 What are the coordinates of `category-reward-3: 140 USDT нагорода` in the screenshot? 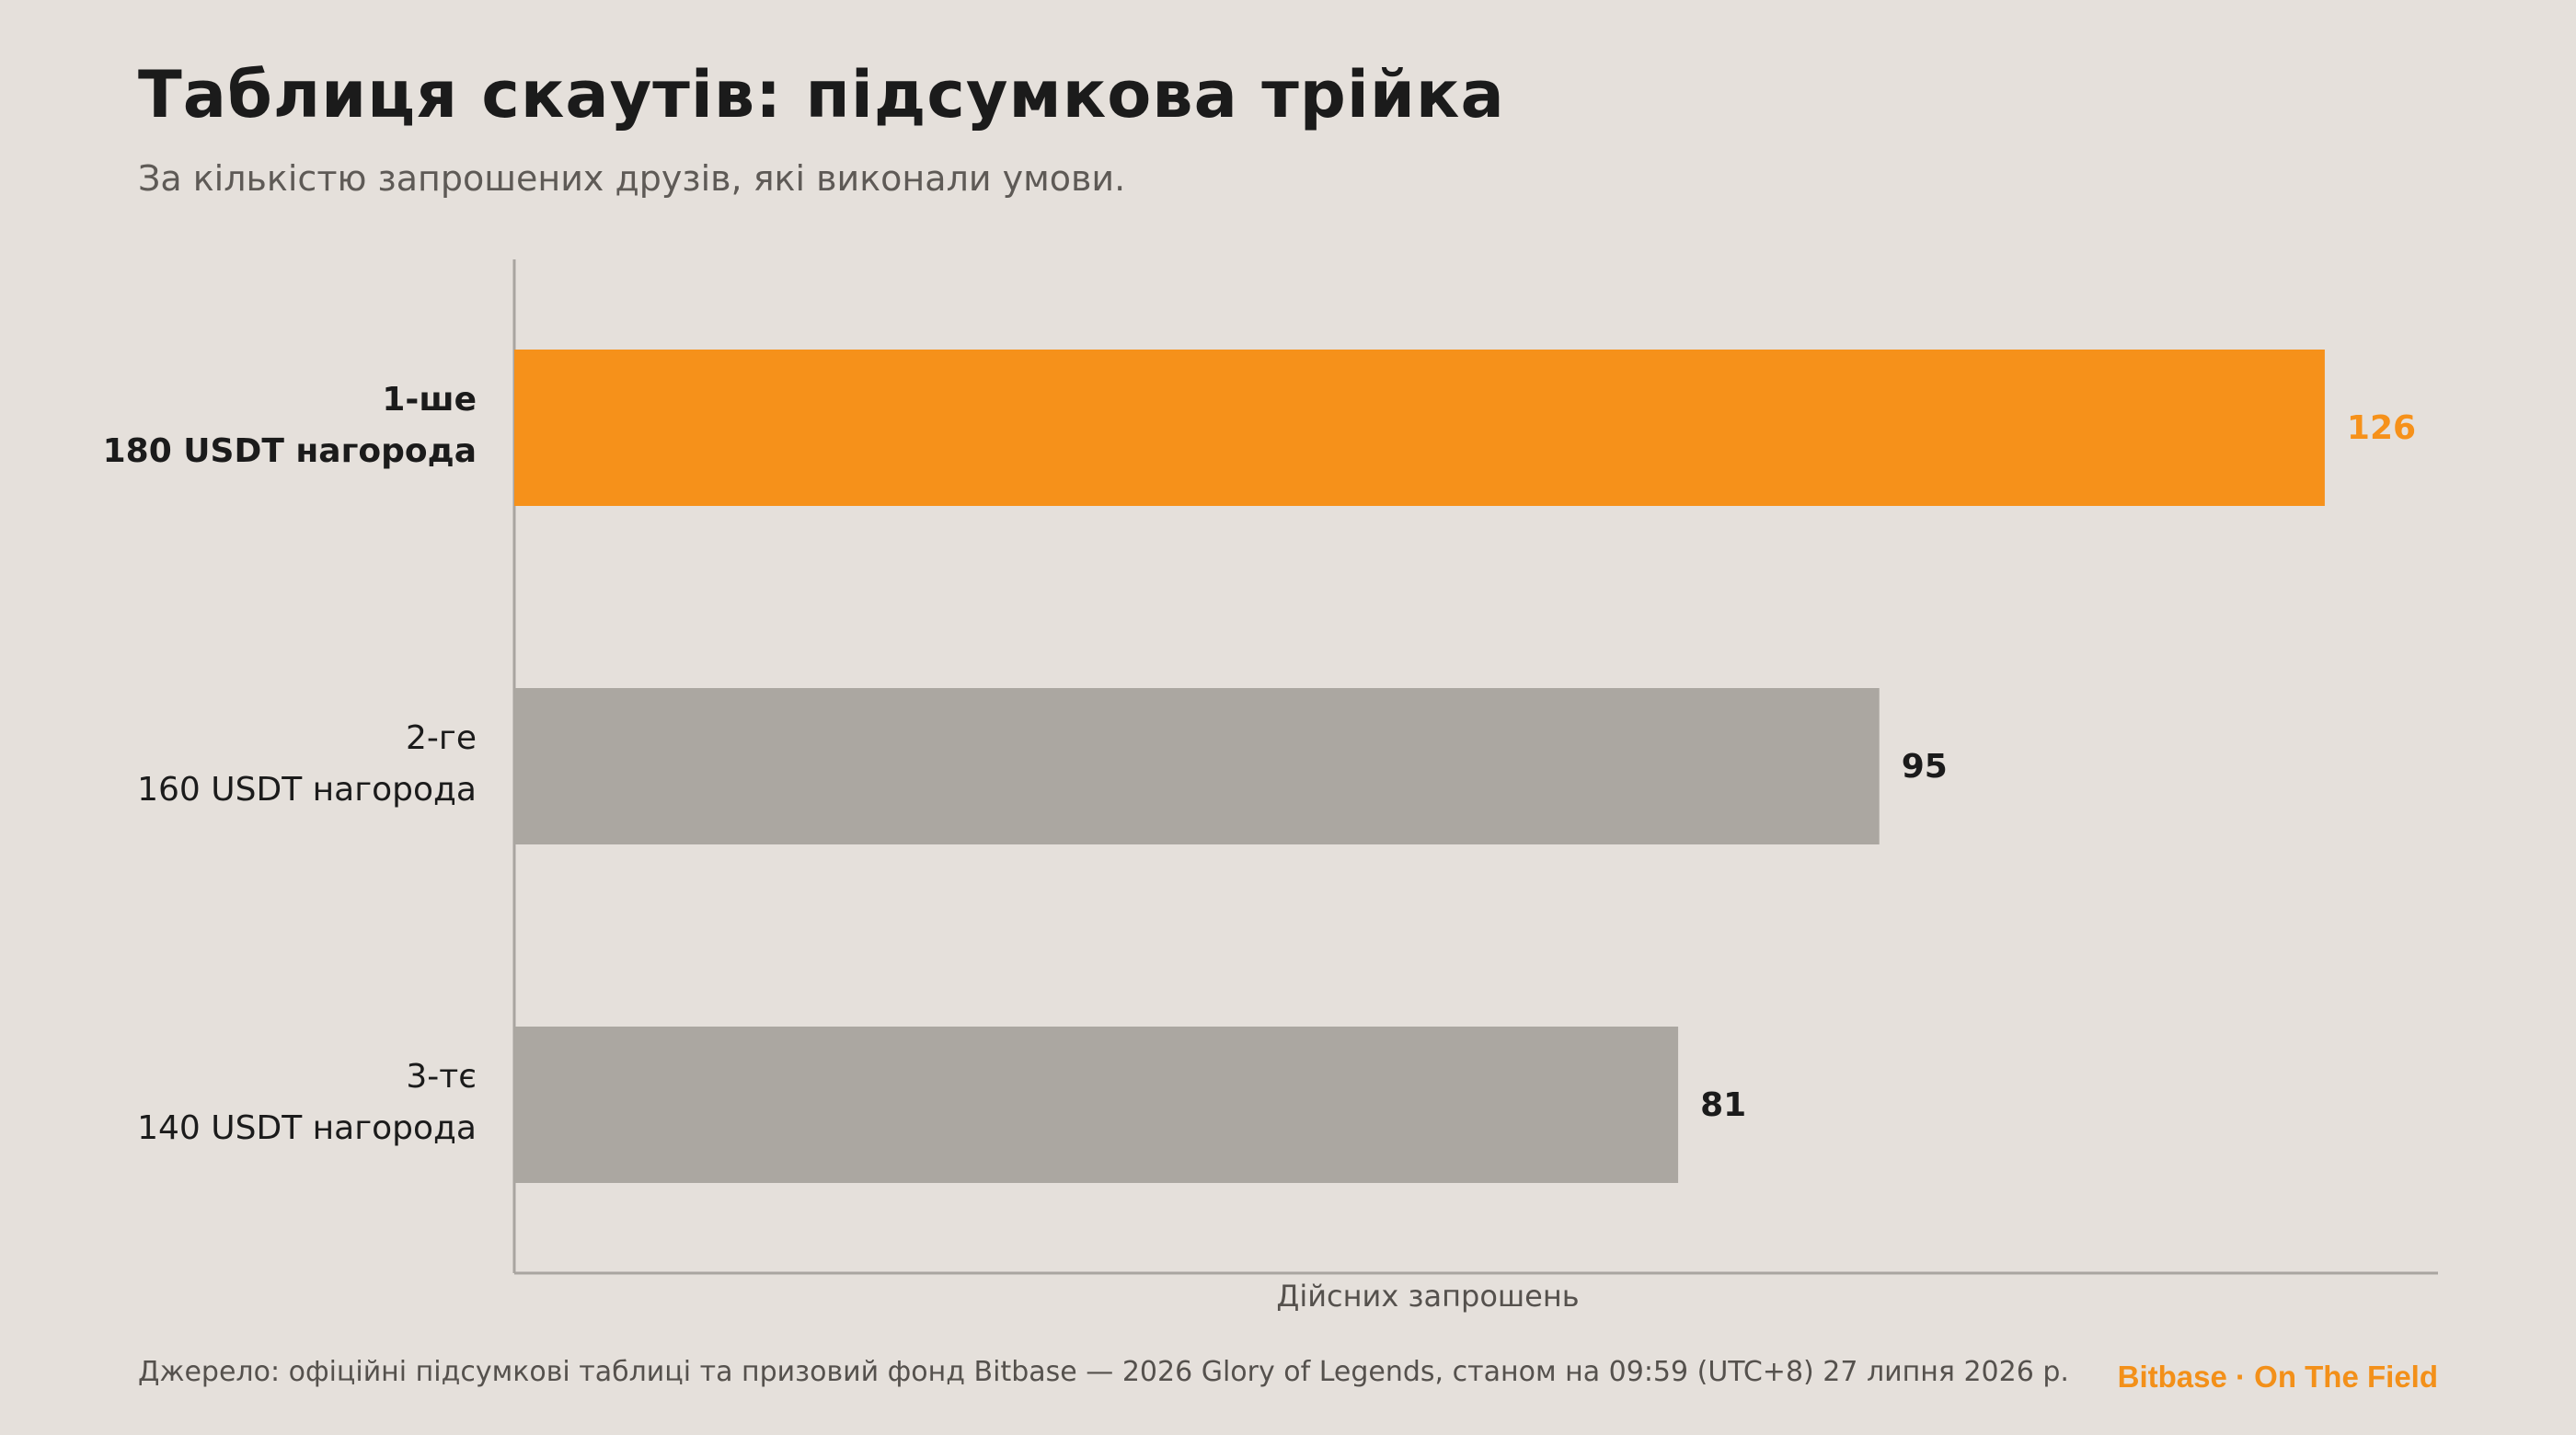 It's located at (307, 1128).